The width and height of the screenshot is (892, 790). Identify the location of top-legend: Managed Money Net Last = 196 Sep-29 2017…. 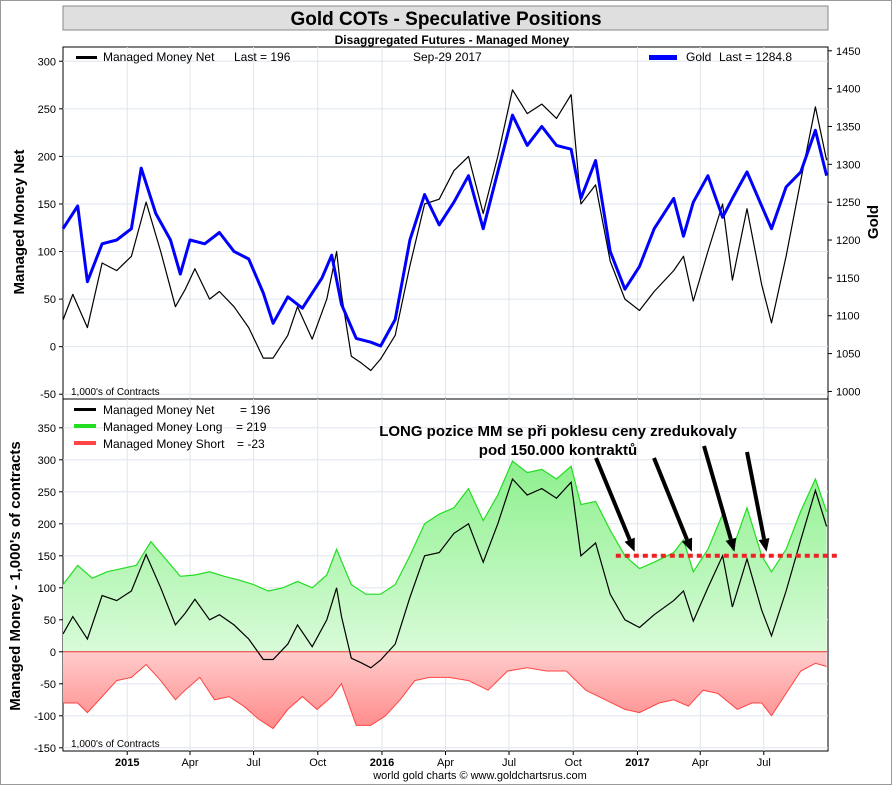
(434, 57).